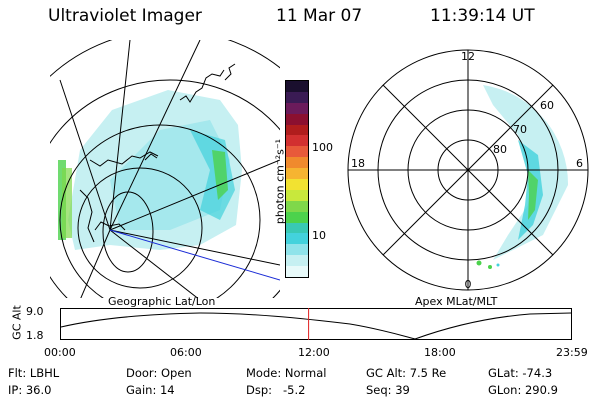 This screenshot has width=600, height=400. What do you see at coordinates (34, 373) in the screenshot?
I see `info-flt: Flt: LBHL` at bounding box center [34, 373].